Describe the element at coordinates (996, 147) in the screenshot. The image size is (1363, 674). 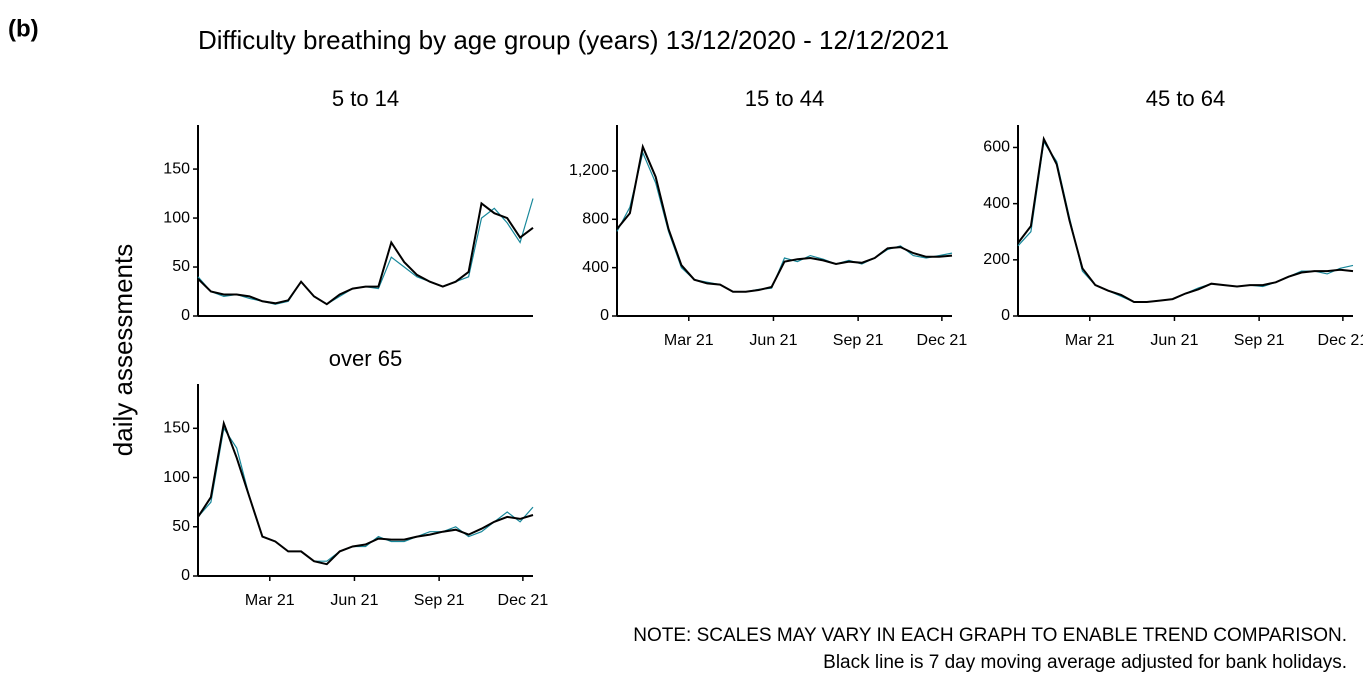
I see `y-tick-label: 600` at that location.